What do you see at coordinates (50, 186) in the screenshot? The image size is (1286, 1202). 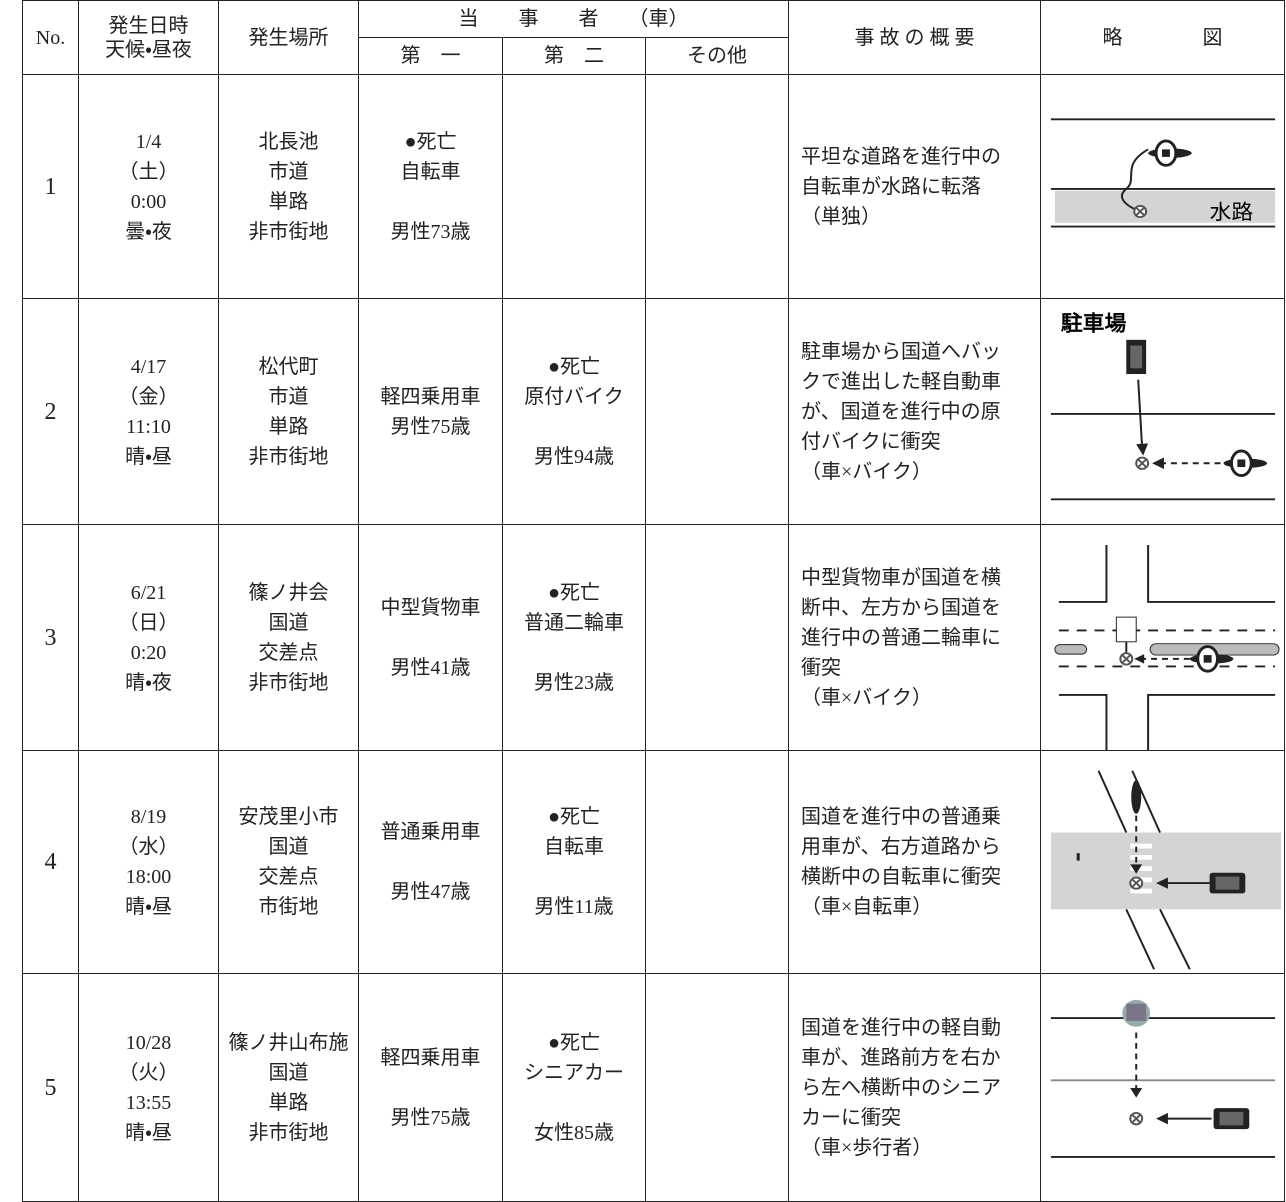 I see `no-cell: 1` at bounding box center [50, 186].